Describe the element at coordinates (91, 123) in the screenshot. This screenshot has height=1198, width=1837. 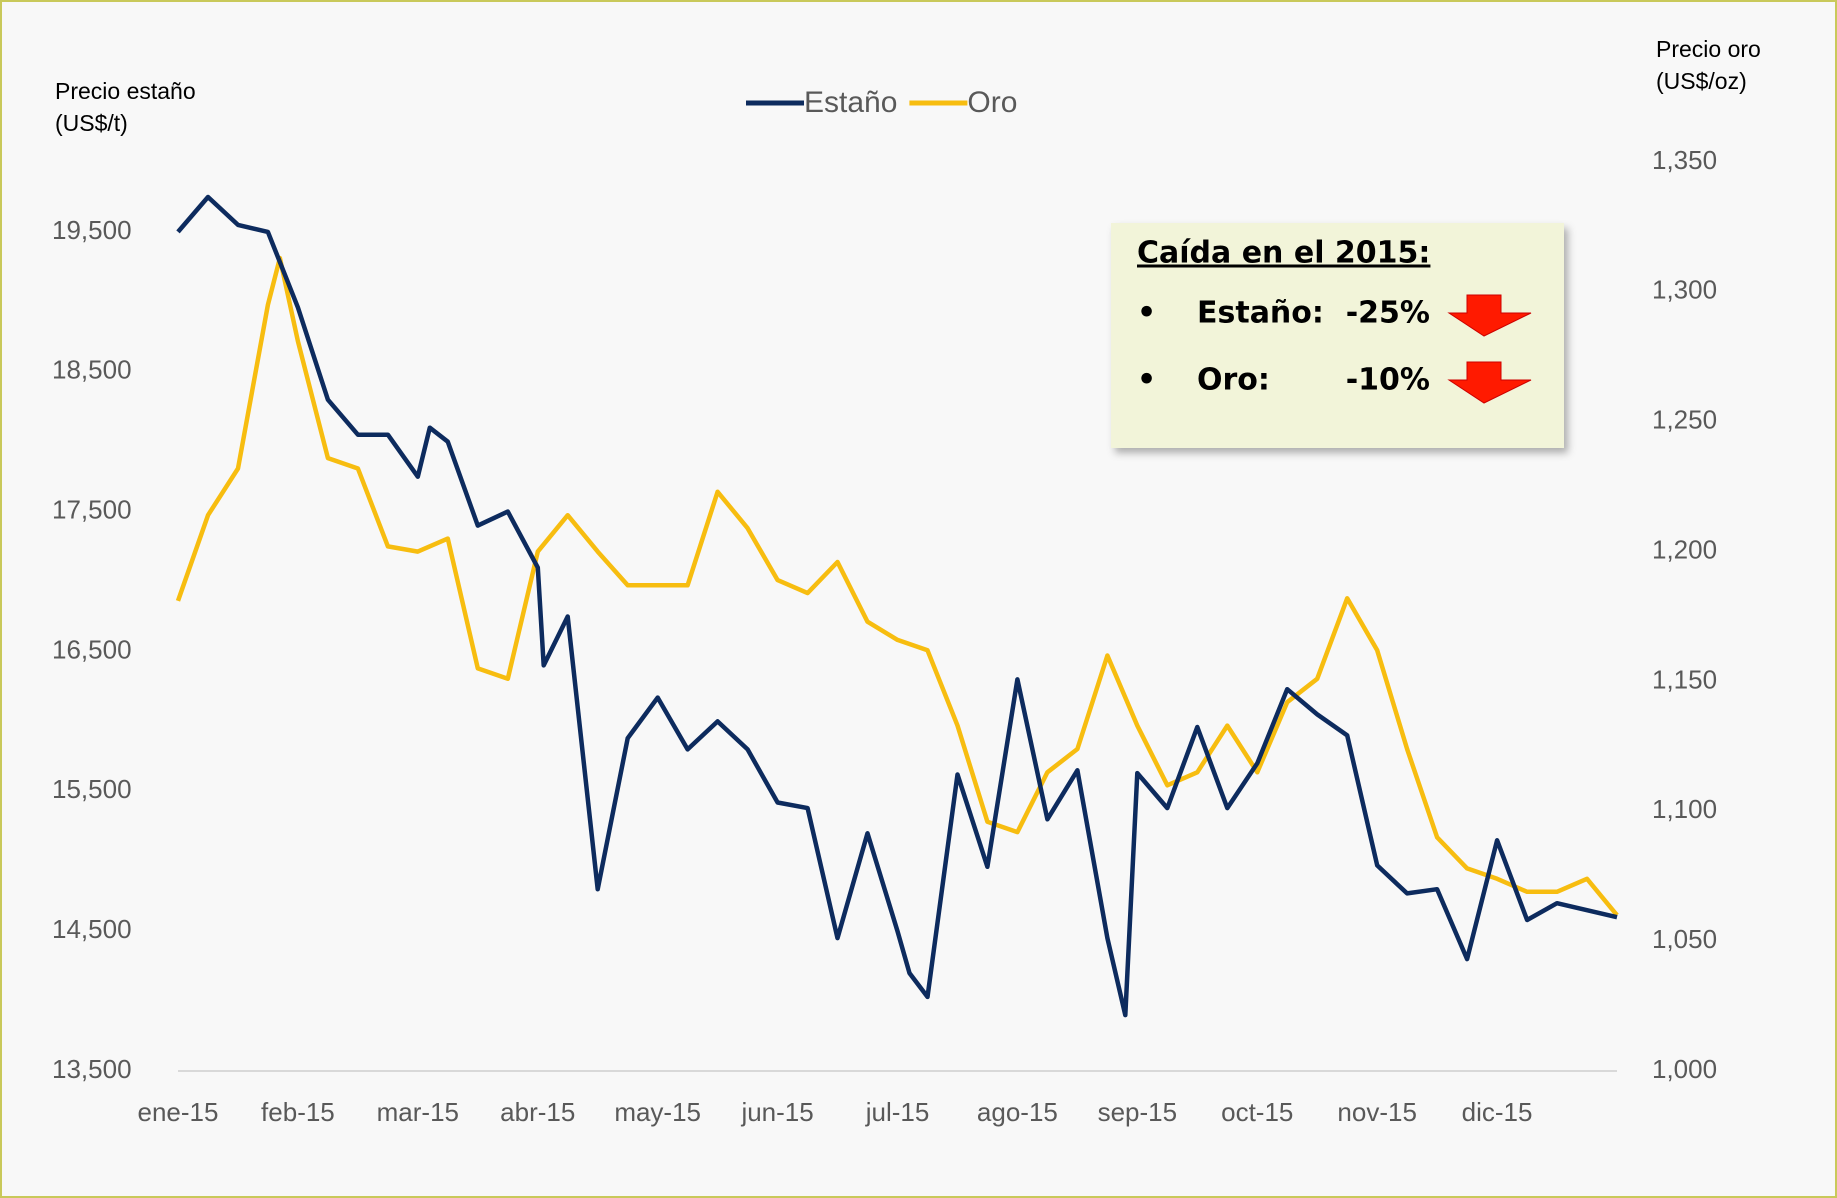
I see `y-axis-label: (US$/t)` at that location.